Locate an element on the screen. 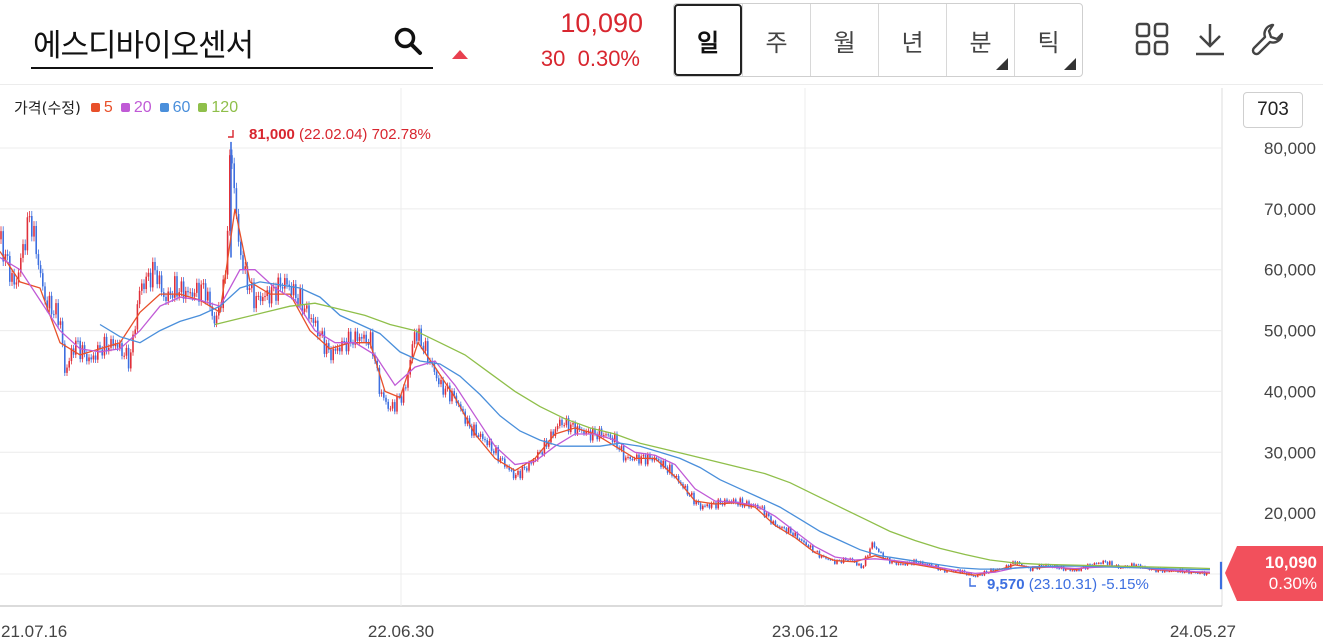 This screenshot has height=639, width=1323. period-button-2: 월 is located at coordinates (844, 40).